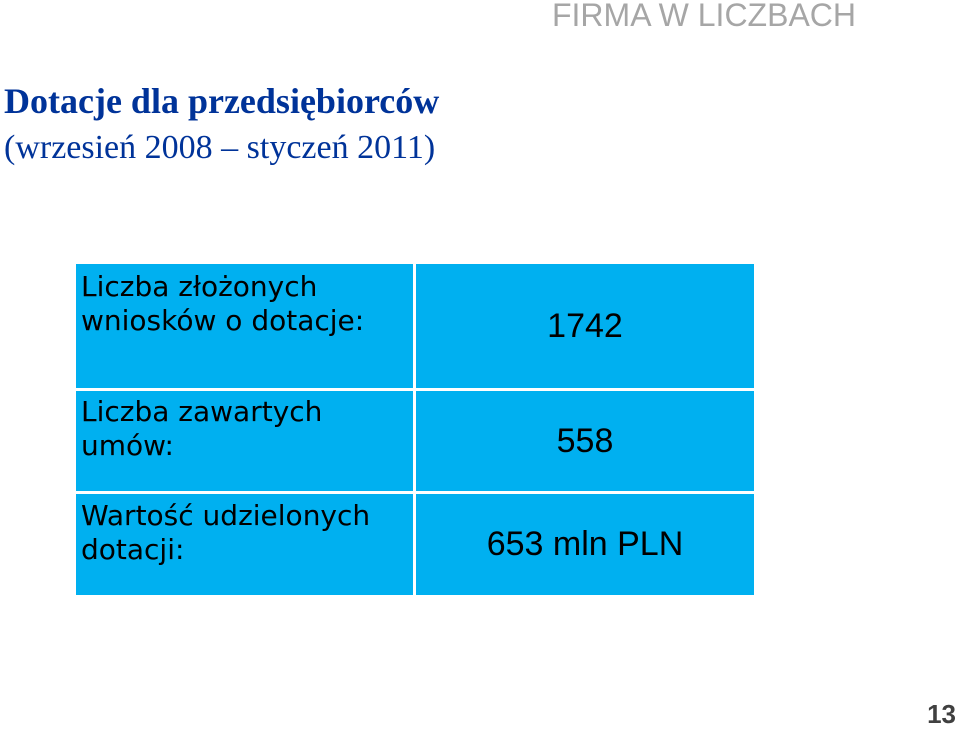 This screenshot has height=731, width=960. I want to click on grants-value-label: Wartość udzielonych dotacji:, so click(226, 532).